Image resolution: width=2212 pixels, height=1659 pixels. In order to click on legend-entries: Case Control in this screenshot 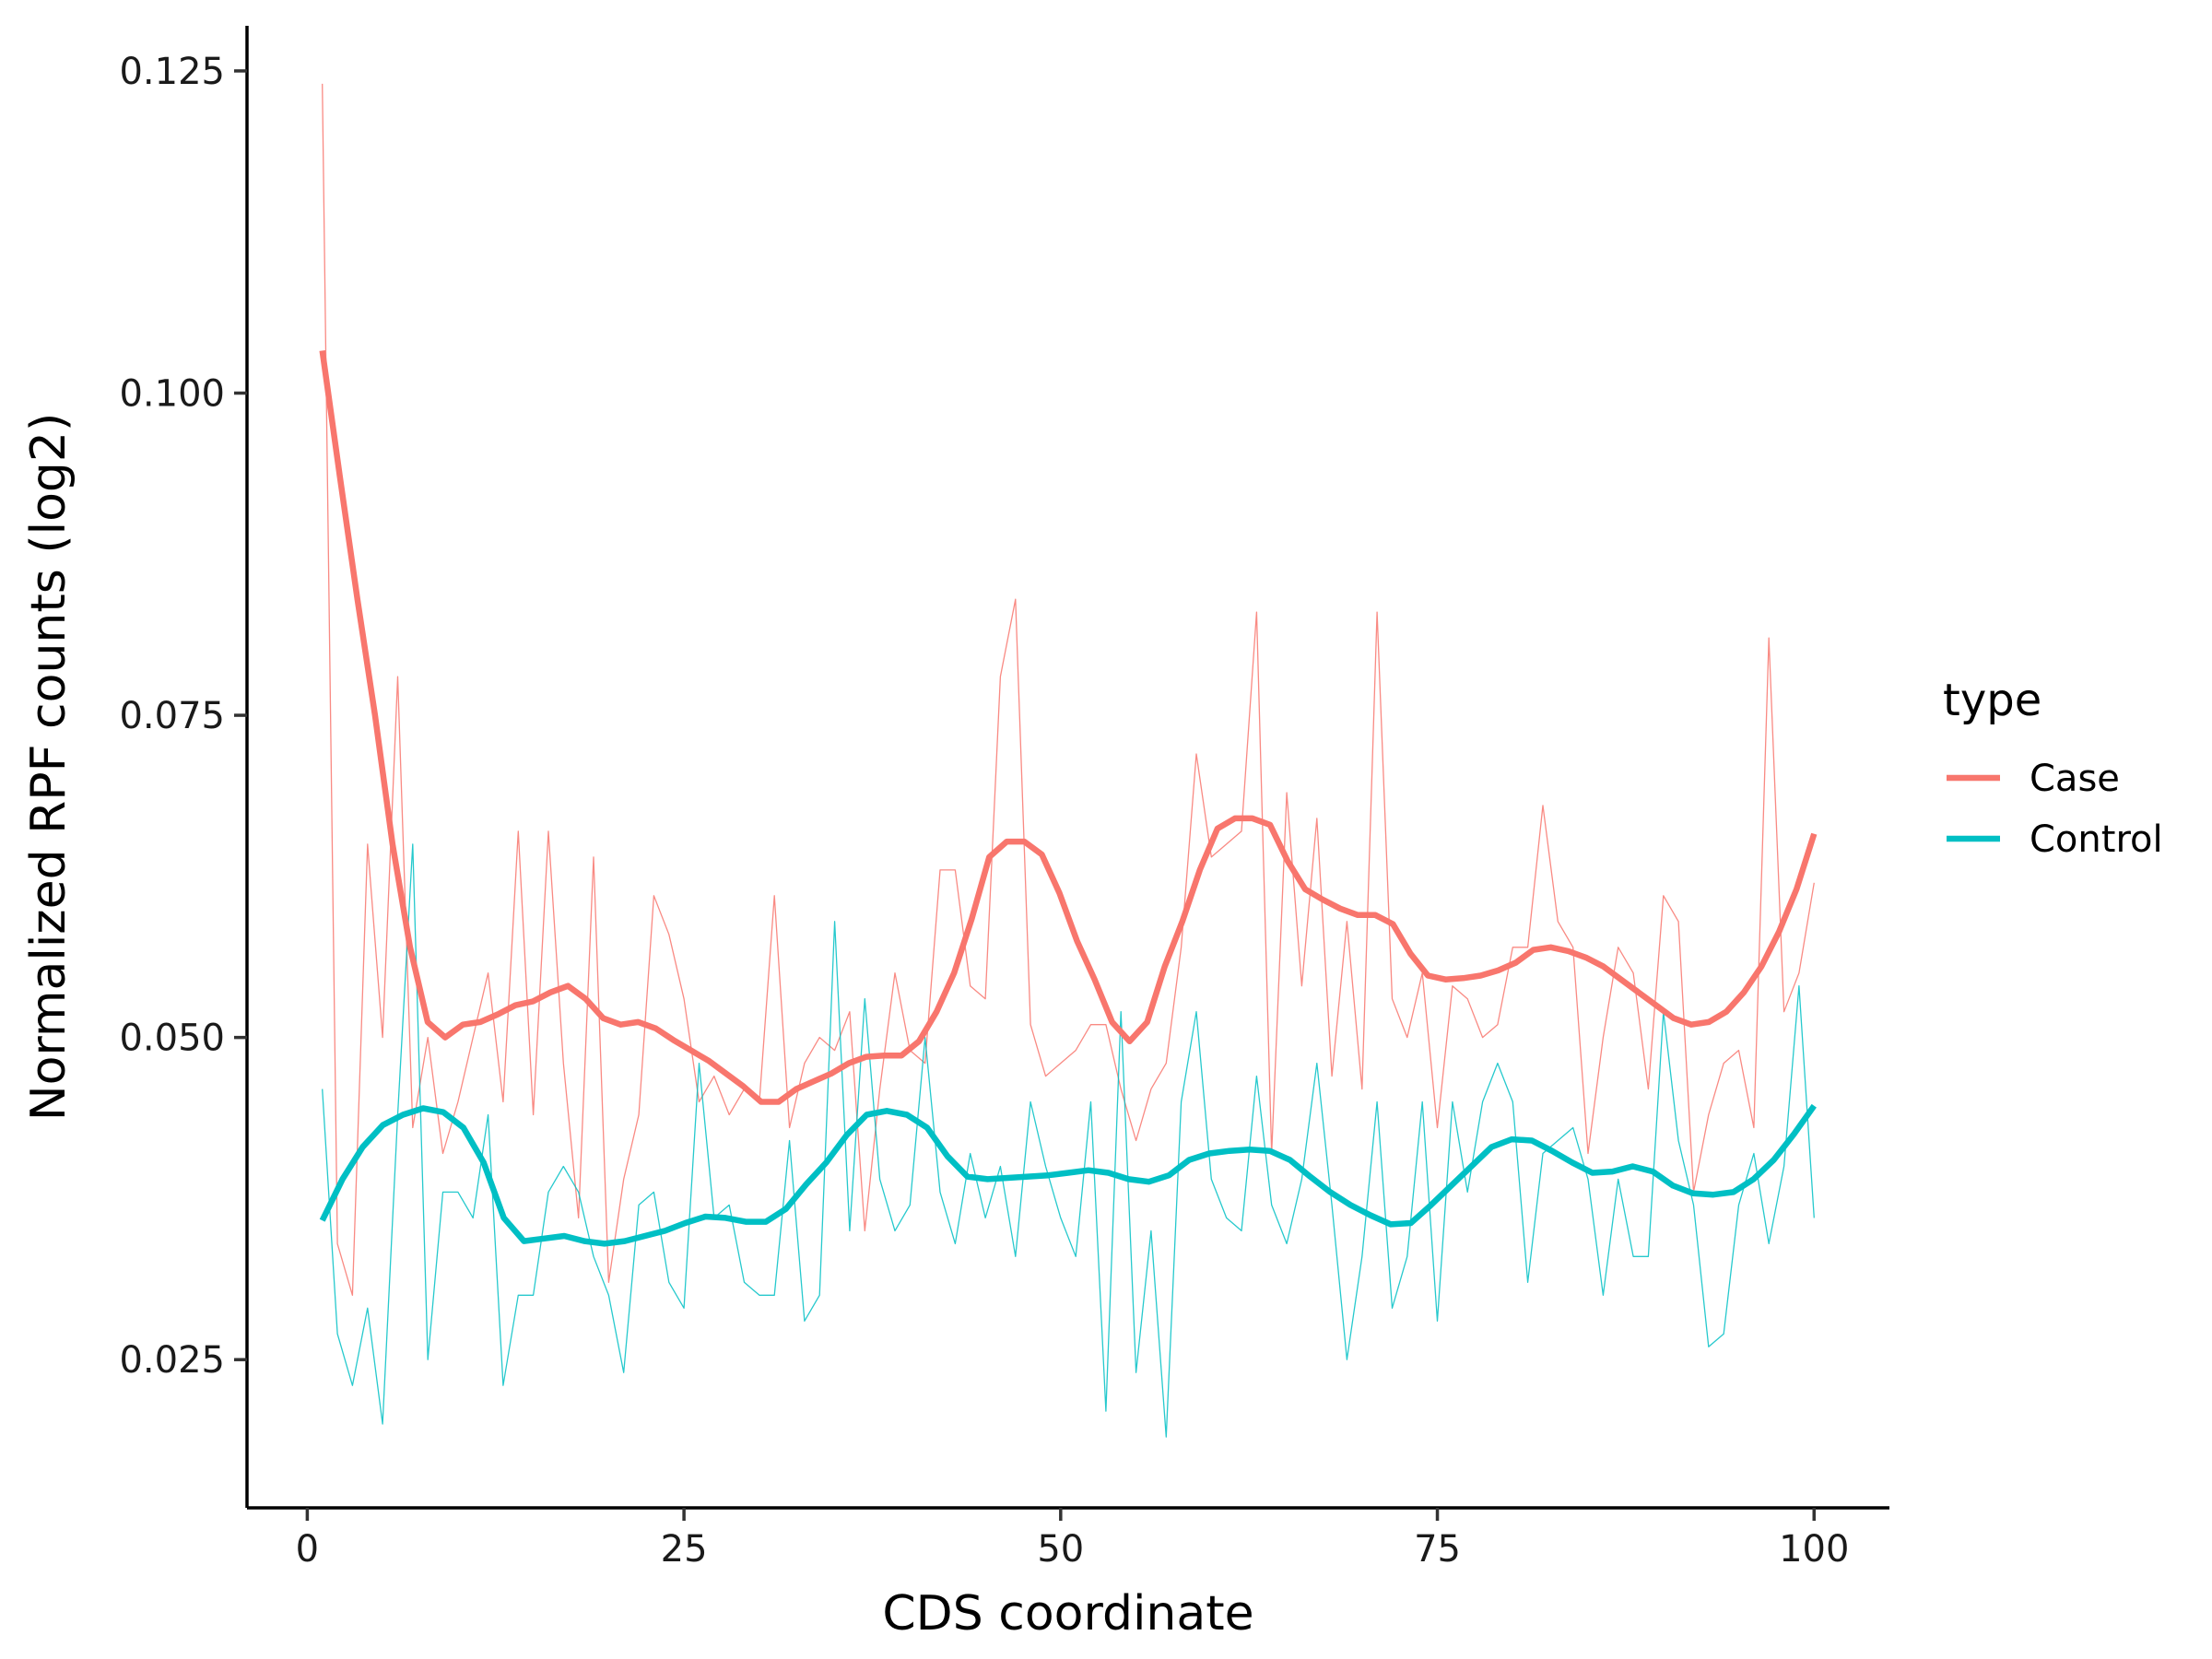, I will do `click(2055, 809)`.